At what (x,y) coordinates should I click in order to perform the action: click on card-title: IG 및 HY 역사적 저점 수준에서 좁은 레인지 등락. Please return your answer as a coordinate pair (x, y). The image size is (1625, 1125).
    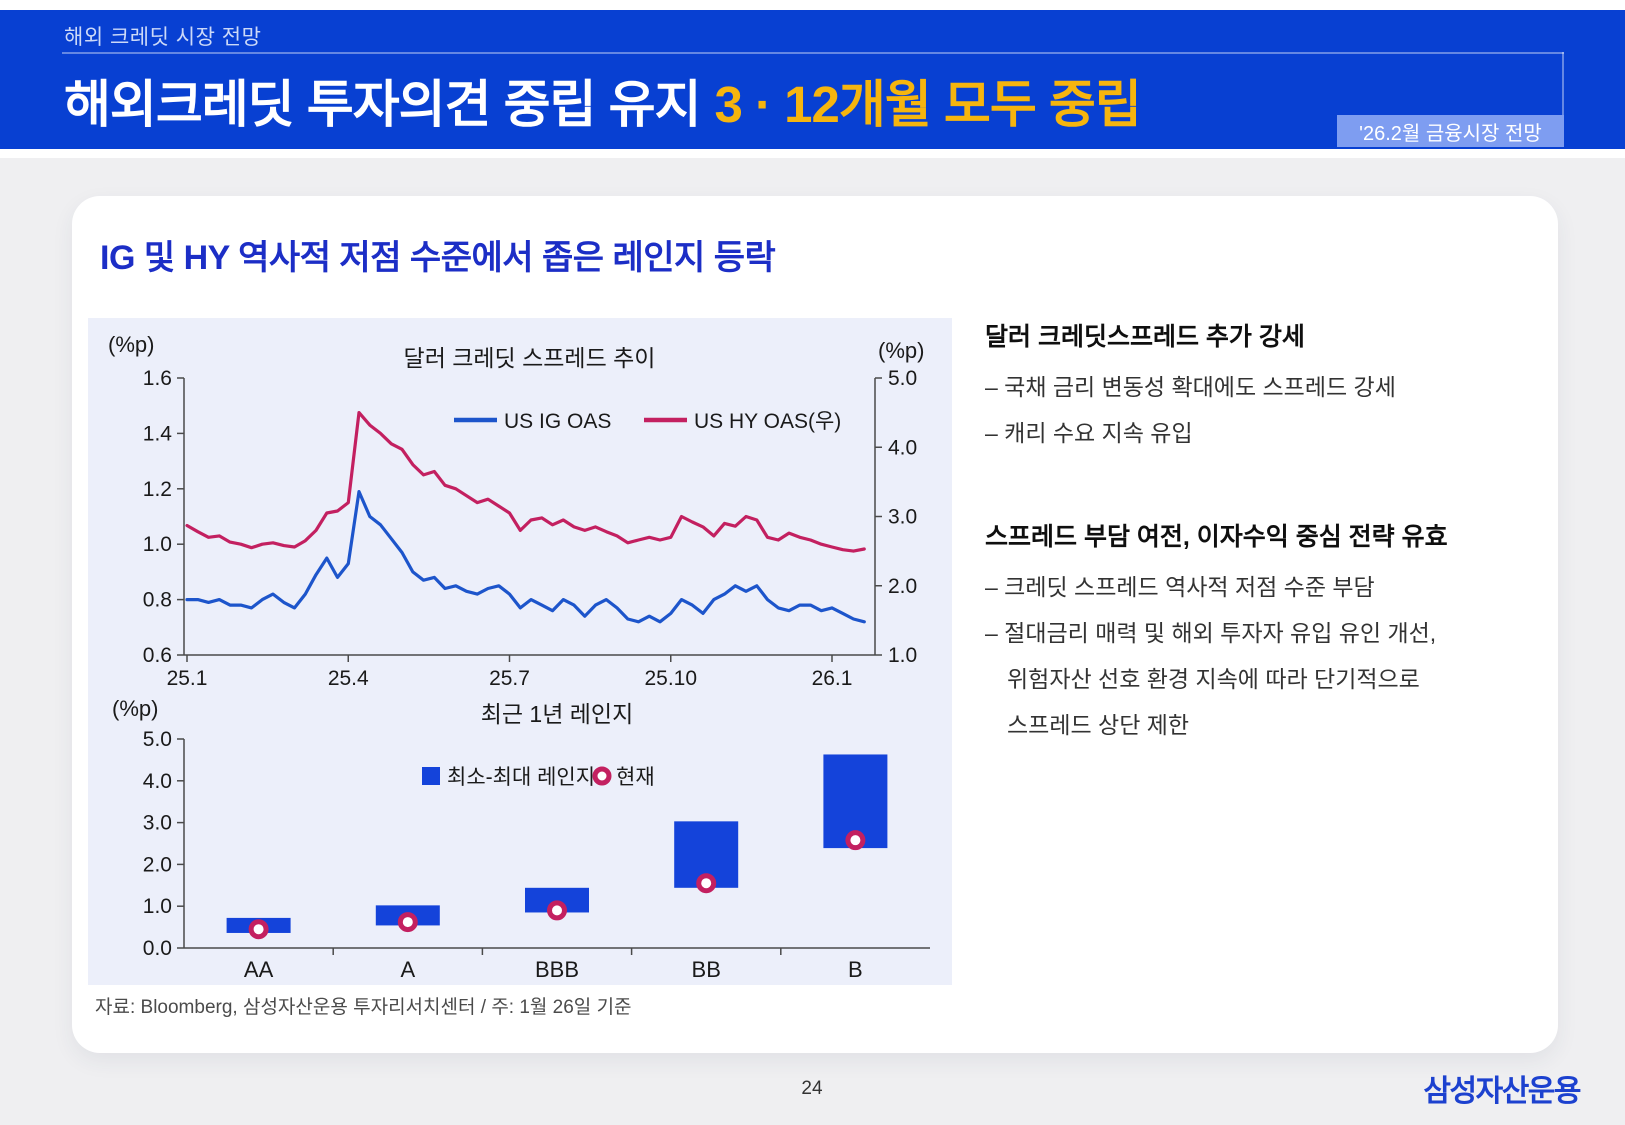
    Looking at the image, I should click on (438, 258).